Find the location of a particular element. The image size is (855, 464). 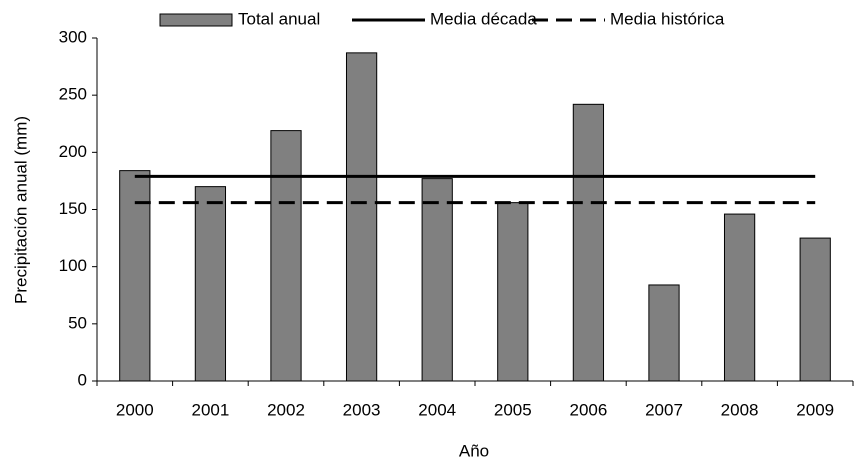

legend-label: Total anual is located at coordinates (279, 18).